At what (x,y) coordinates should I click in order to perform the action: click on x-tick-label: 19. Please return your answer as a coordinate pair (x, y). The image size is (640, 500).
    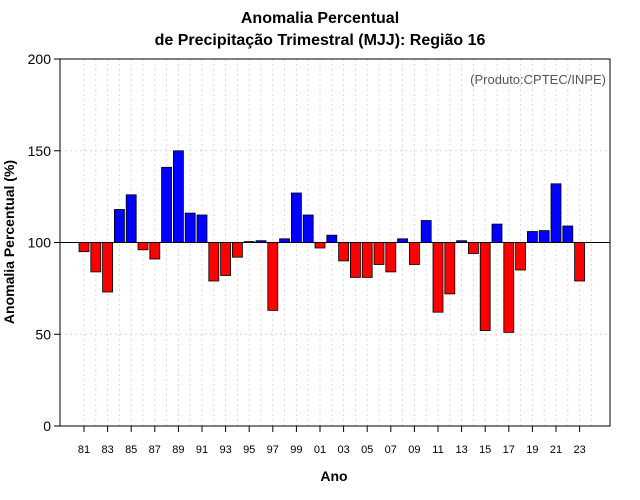
    Looking at the image, I should click on (532, 450).